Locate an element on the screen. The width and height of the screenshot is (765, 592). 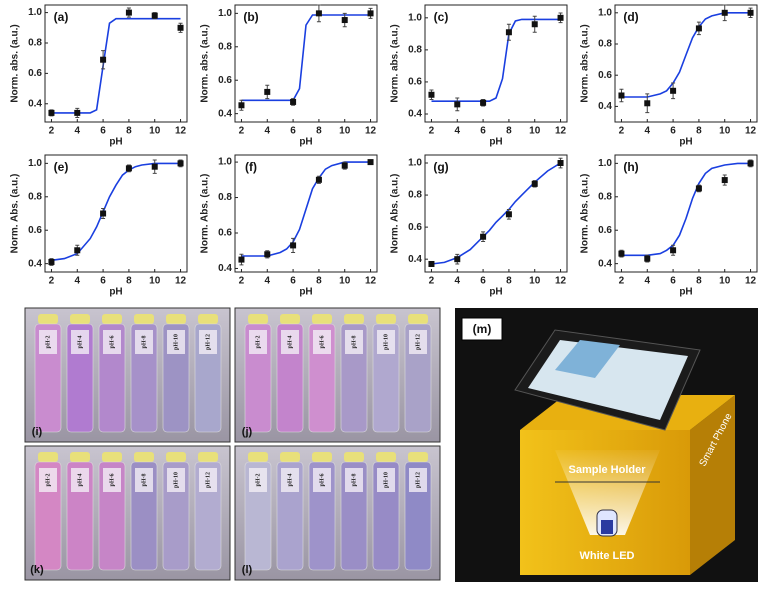
box-side is located at coordinates (712, 485).